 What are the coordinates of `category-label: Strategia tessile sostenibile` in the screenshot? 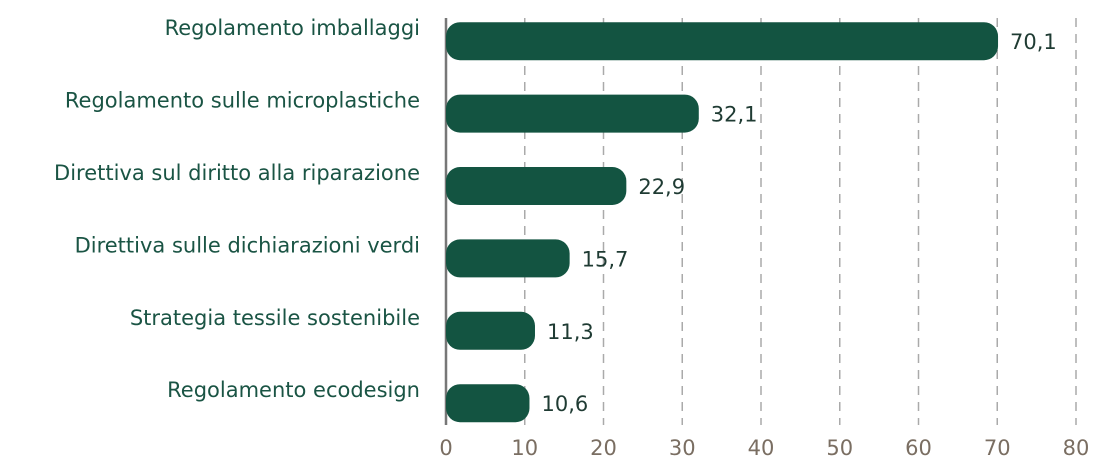 It's located at (275, 318).